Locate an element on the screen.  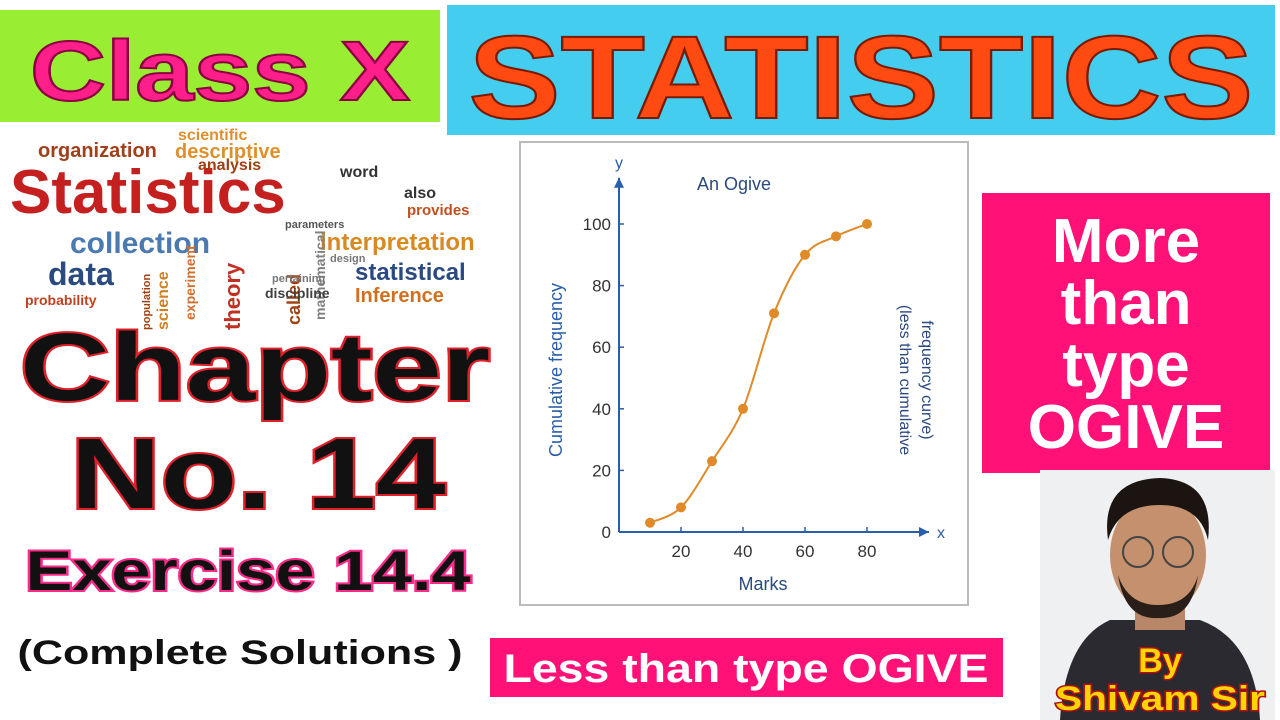
author-photo is located at coordinates (1157, 595).